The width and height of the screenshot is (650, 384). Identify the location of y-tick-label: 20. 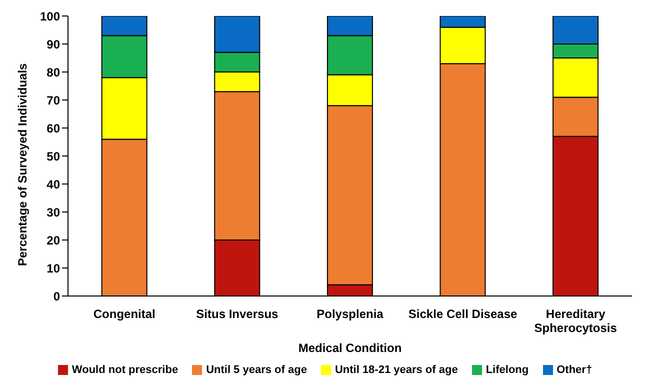
(53, 240).